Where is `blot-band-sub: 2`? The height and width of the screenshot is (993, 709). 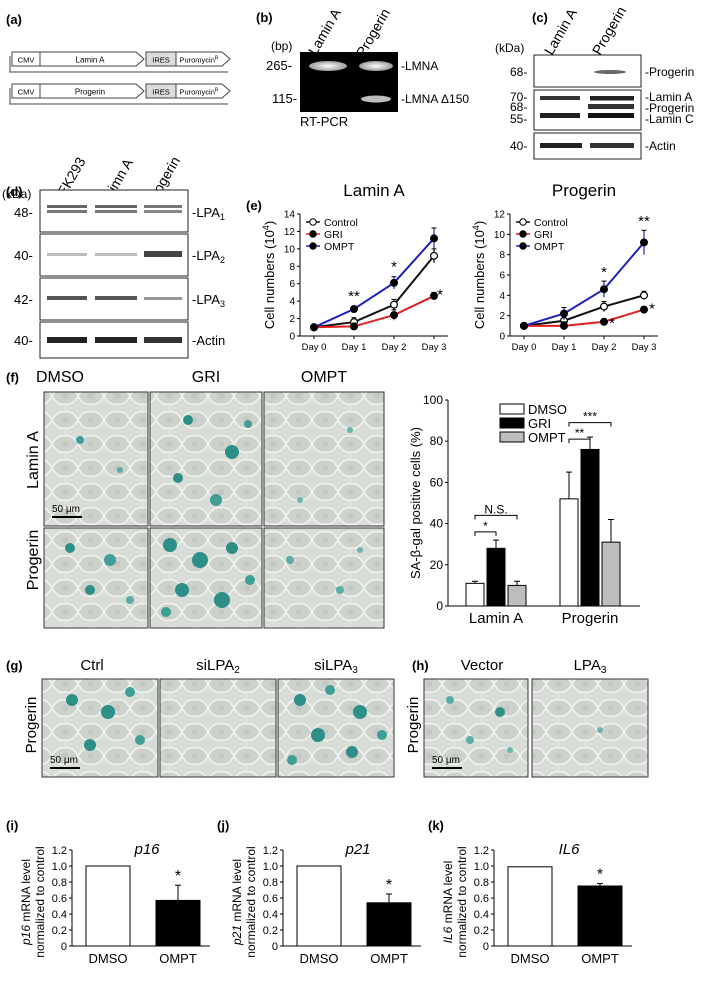
blot-band-sub: 2 is located at coordinates (222, 260).